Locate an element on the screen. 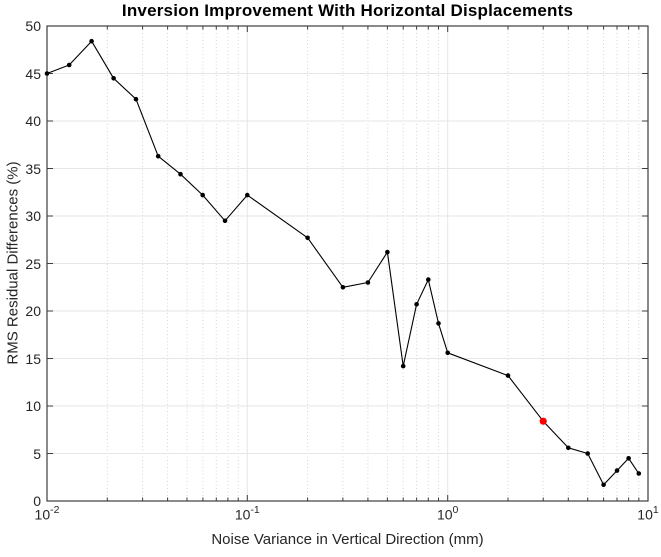 The image size is (661, 557). y-tick-label: 25 is located at coordinates (33, 263).